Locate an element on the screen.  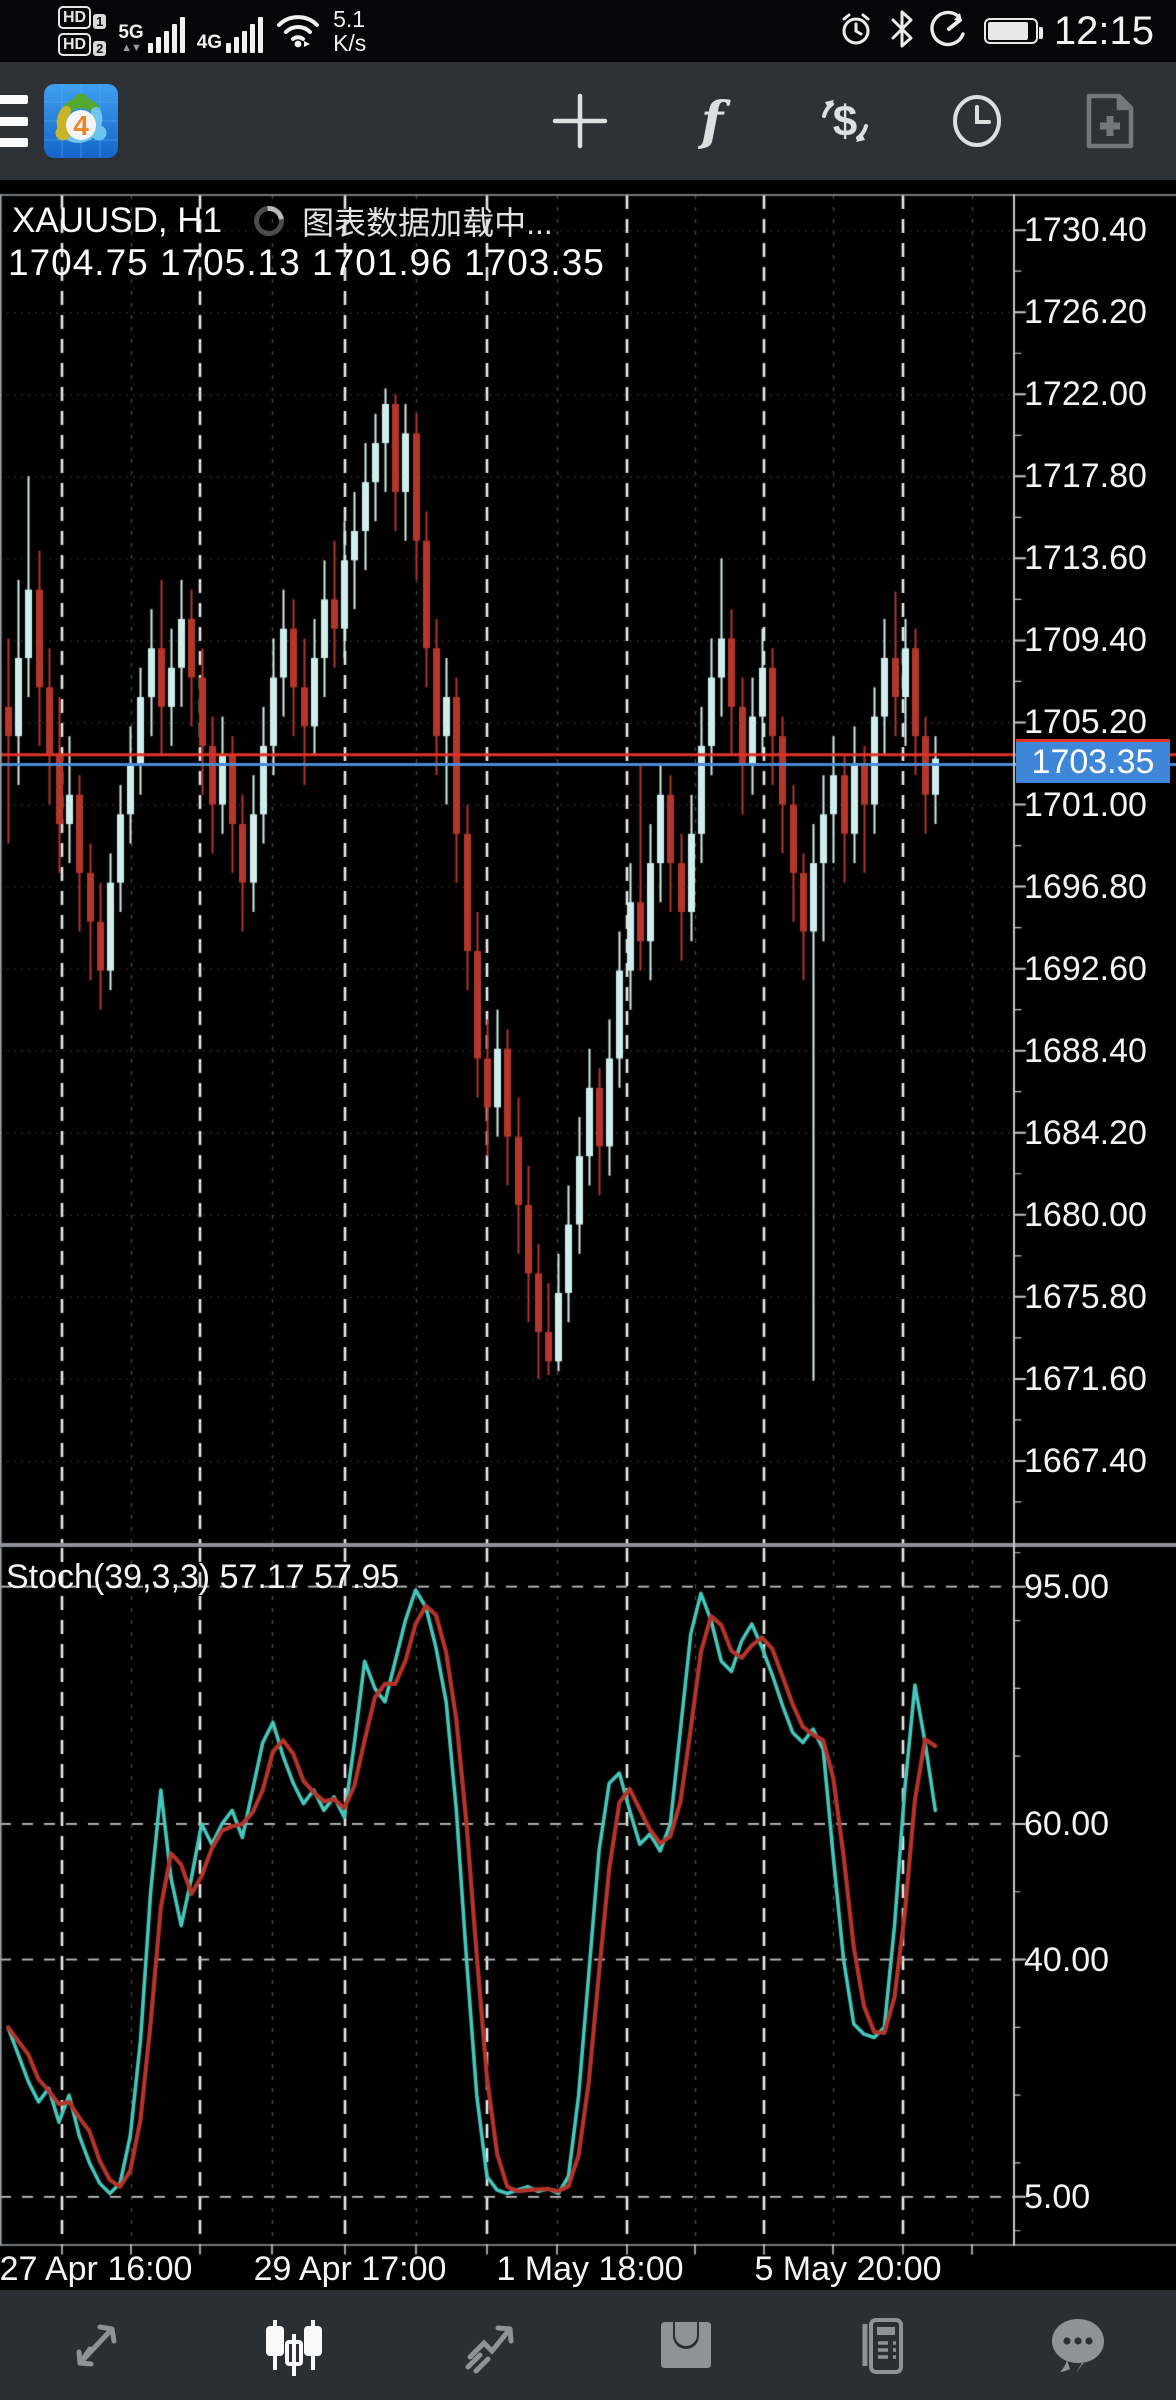
current-price-badge: 1703.35 is located at coordinates (1093, 760).